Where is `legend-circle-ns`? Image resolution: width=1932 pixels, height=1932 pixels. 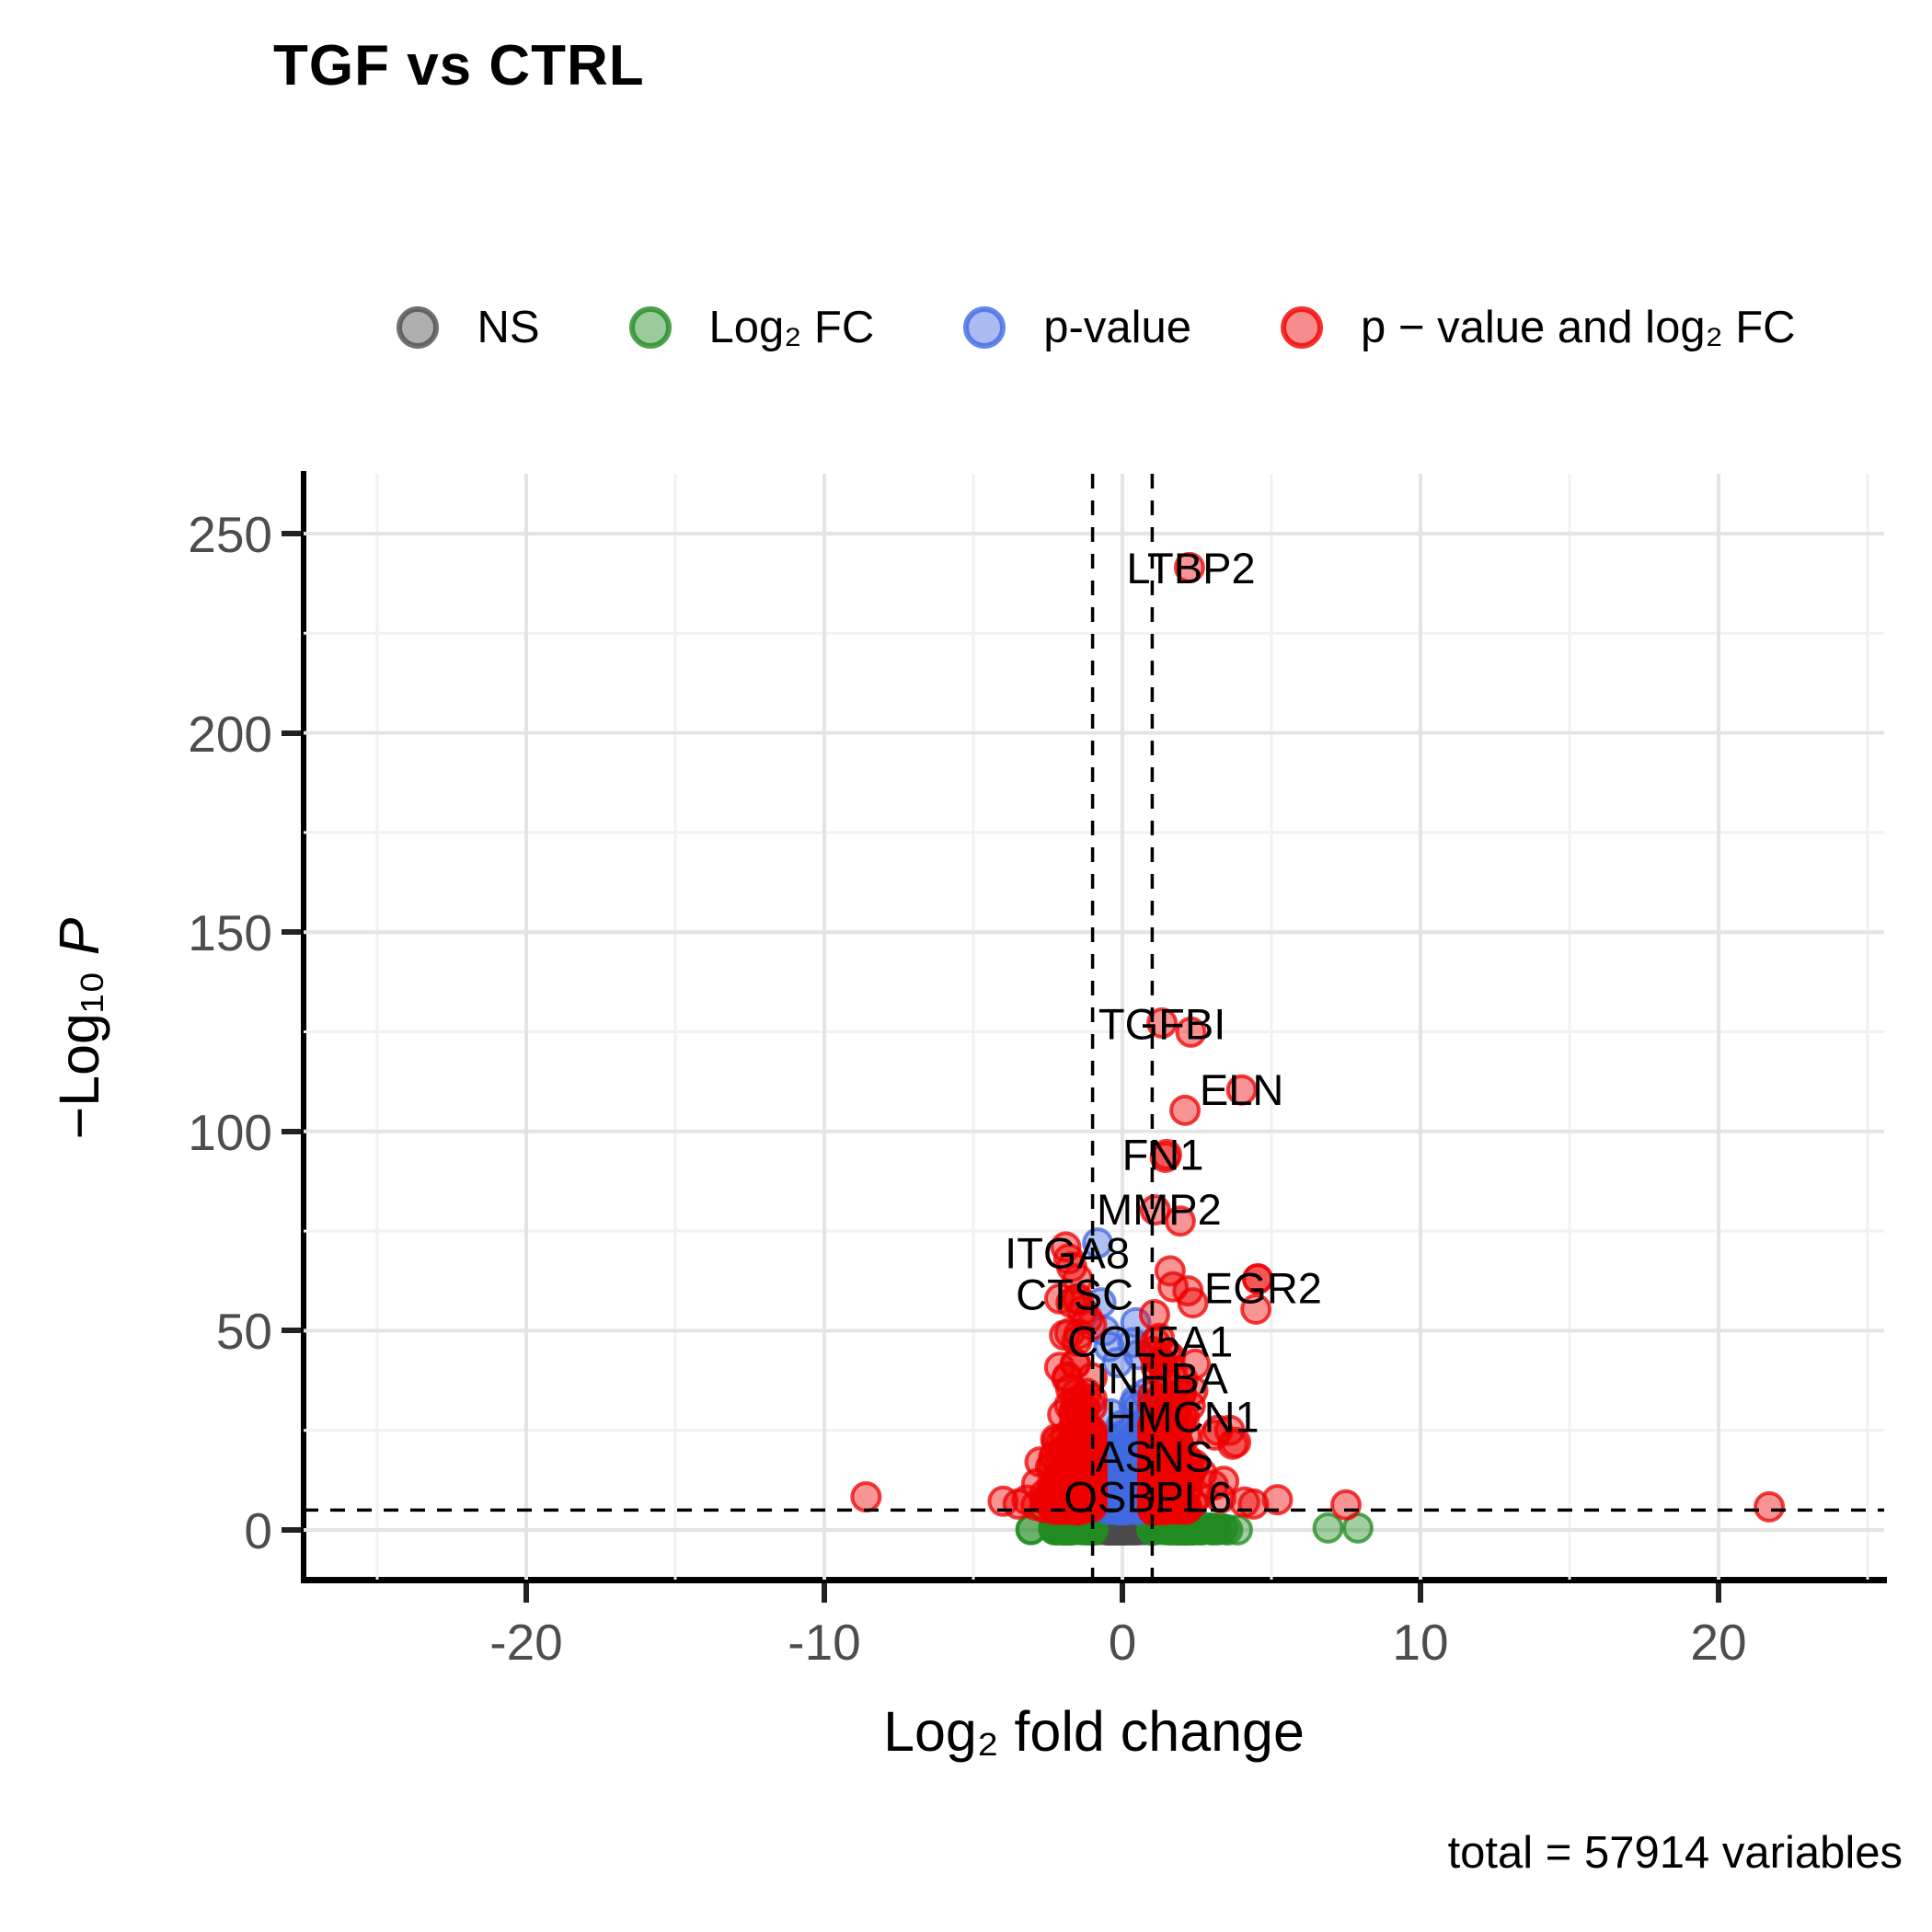 legend-circle-ns is located at coordinates (418, 327).